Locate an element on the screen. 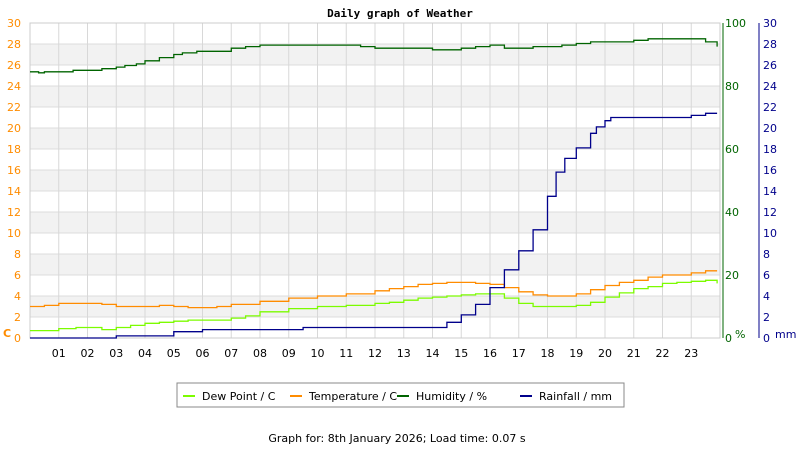 This screenshot has width=800, height=450. x-tick-label: 03 is located at coordinates (116, 353).